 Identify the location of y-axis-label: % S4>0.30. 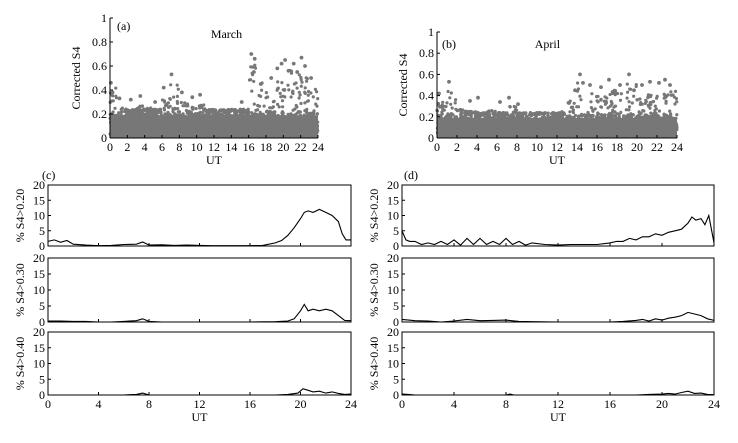
(20, 289).